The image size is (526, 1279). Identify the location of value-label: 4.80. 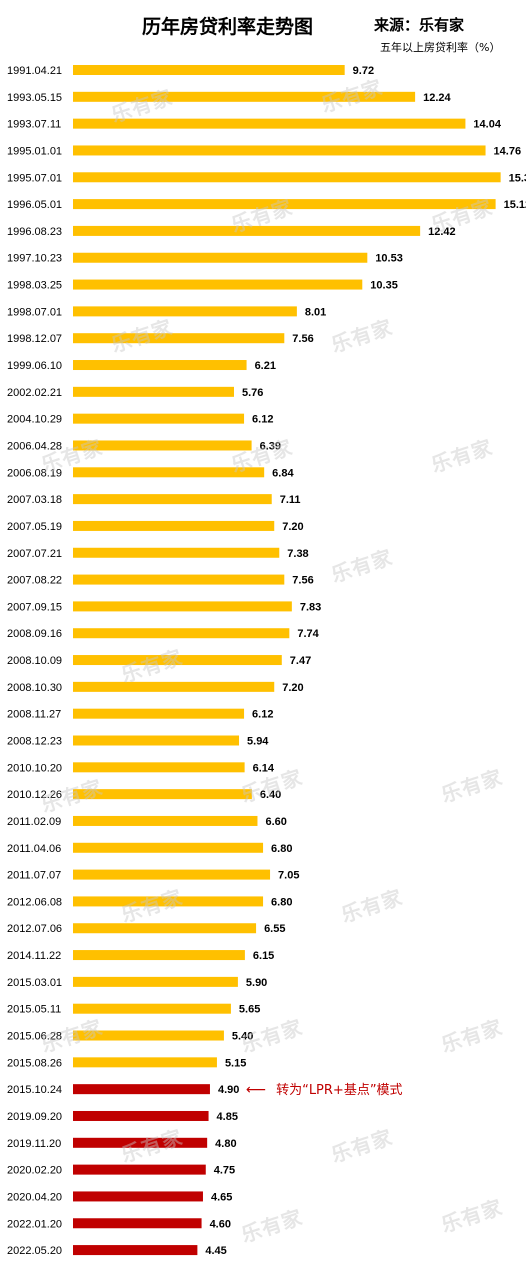
(225, 1144).